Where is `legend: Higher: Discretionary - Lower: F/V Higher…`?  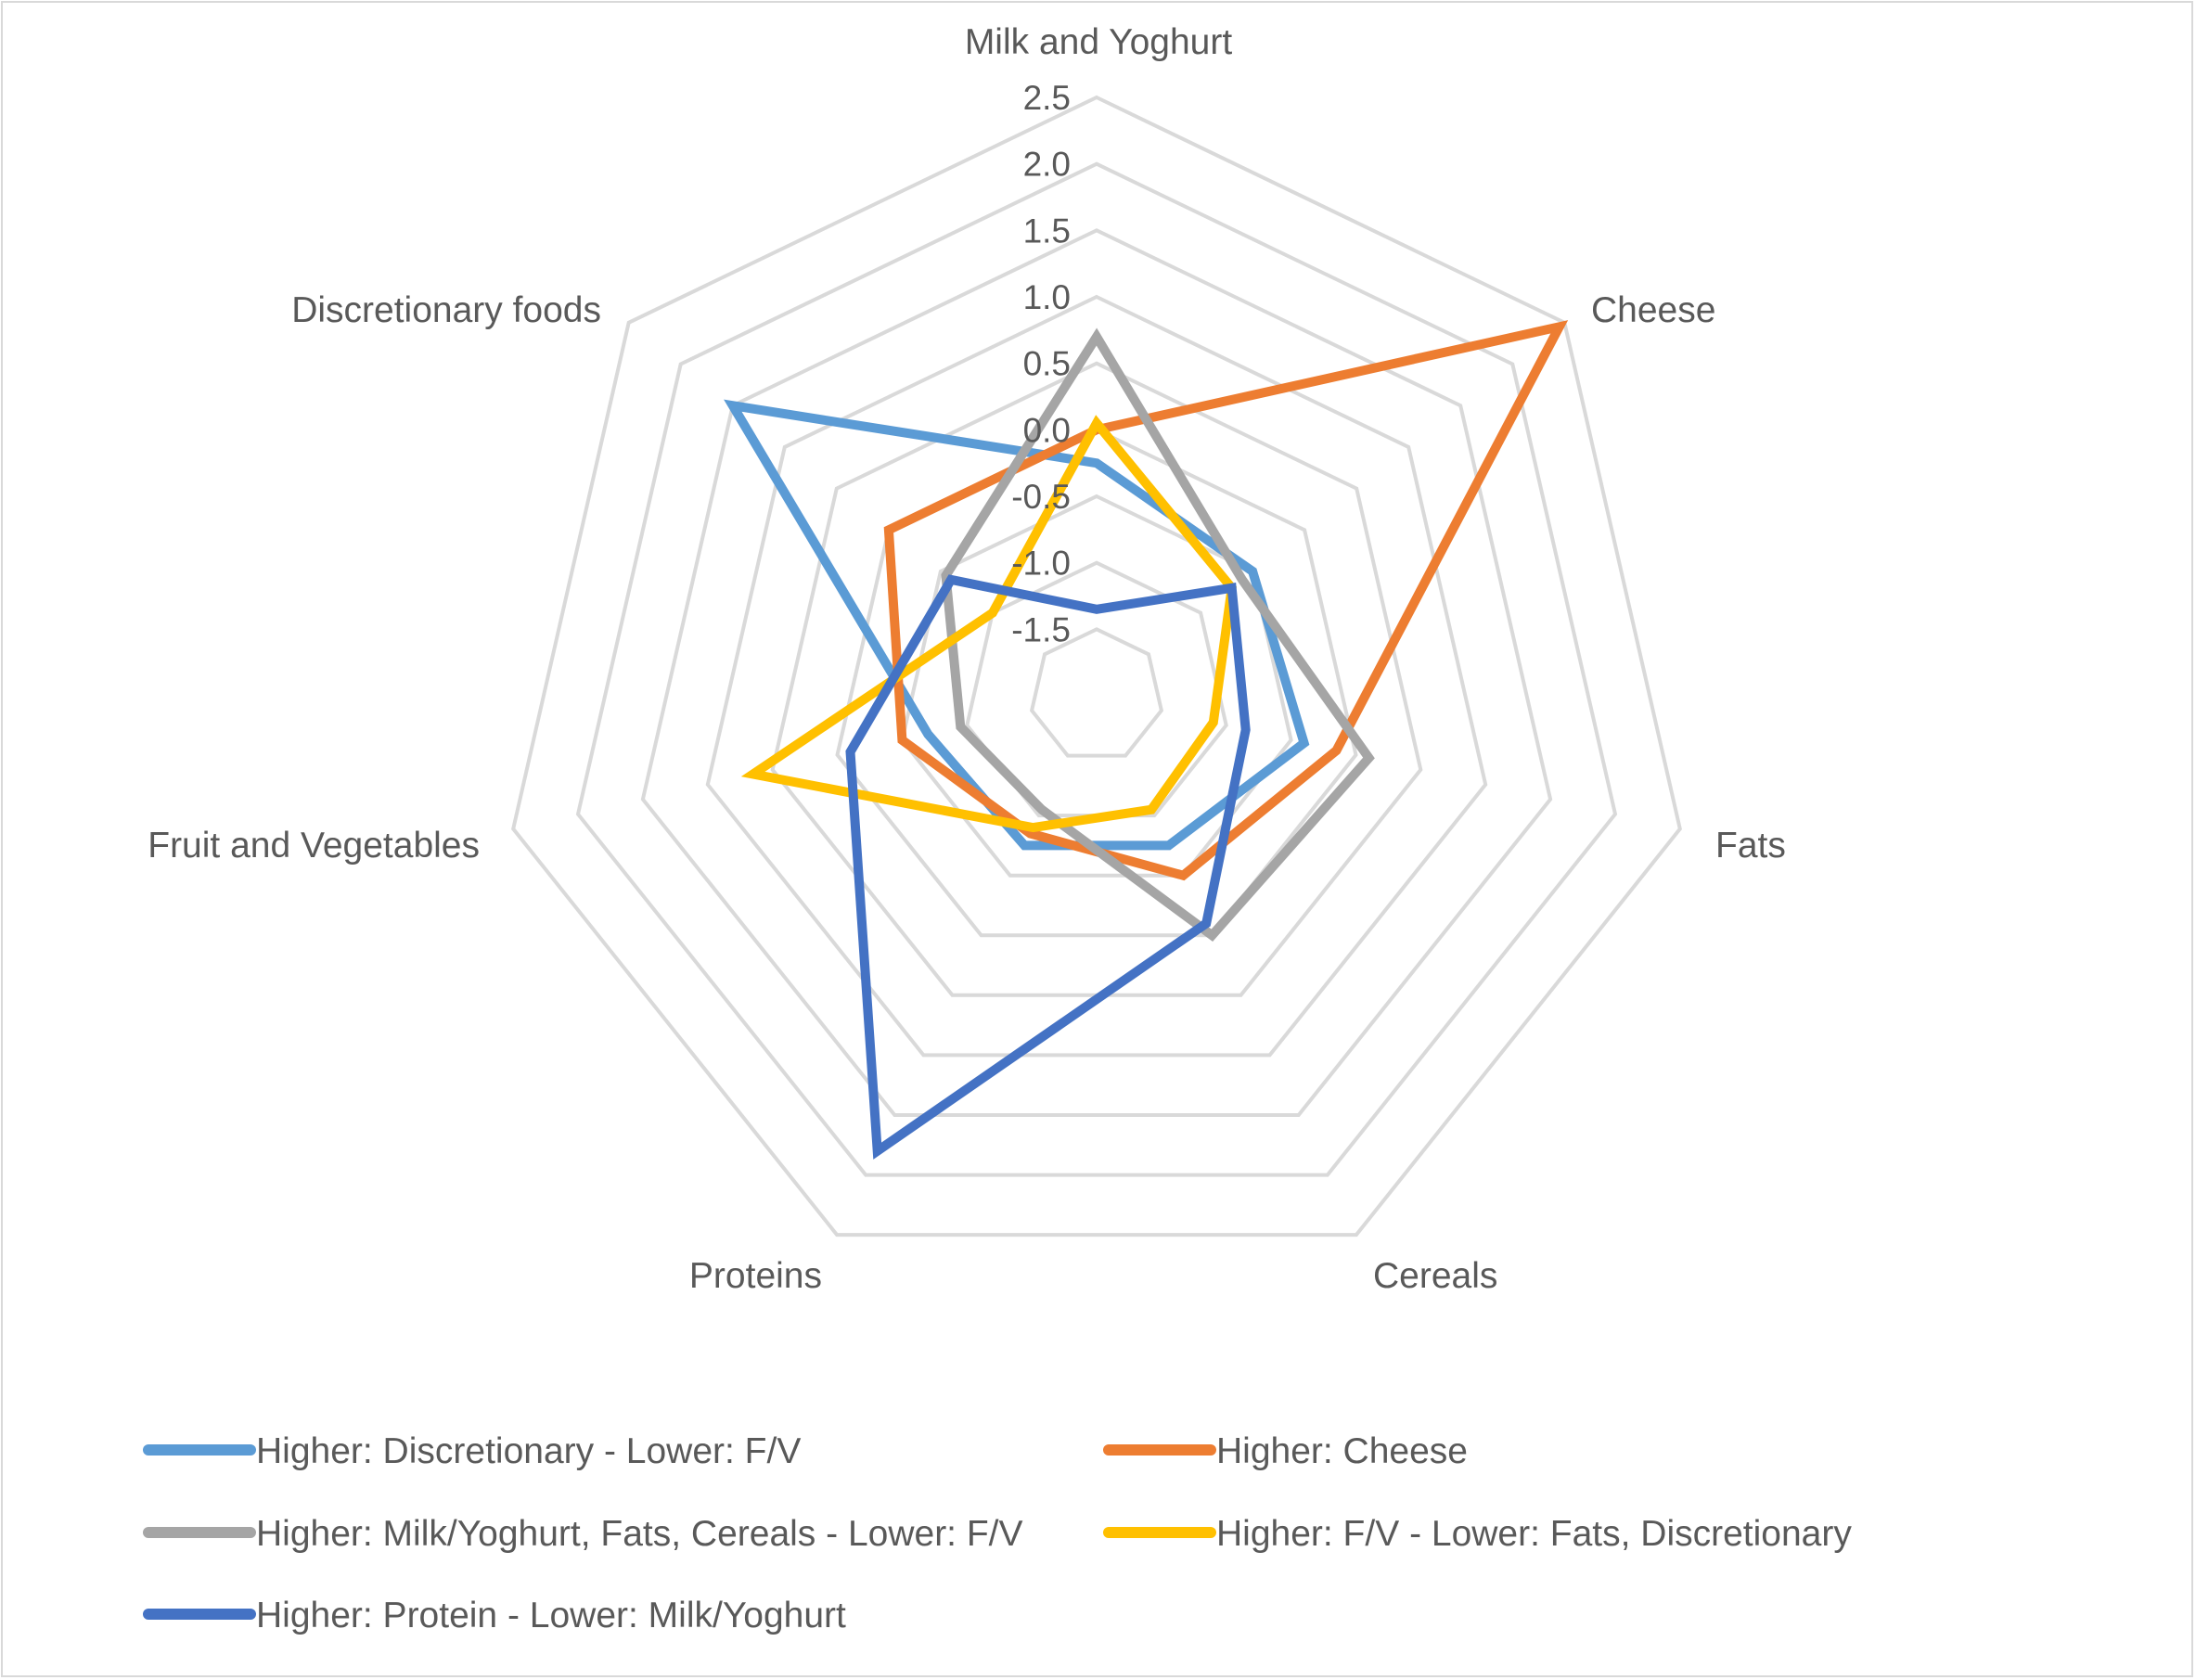
legend: Higher: Discretionary - Lower: F/V Higher… is located at coordinates (997, 1533).